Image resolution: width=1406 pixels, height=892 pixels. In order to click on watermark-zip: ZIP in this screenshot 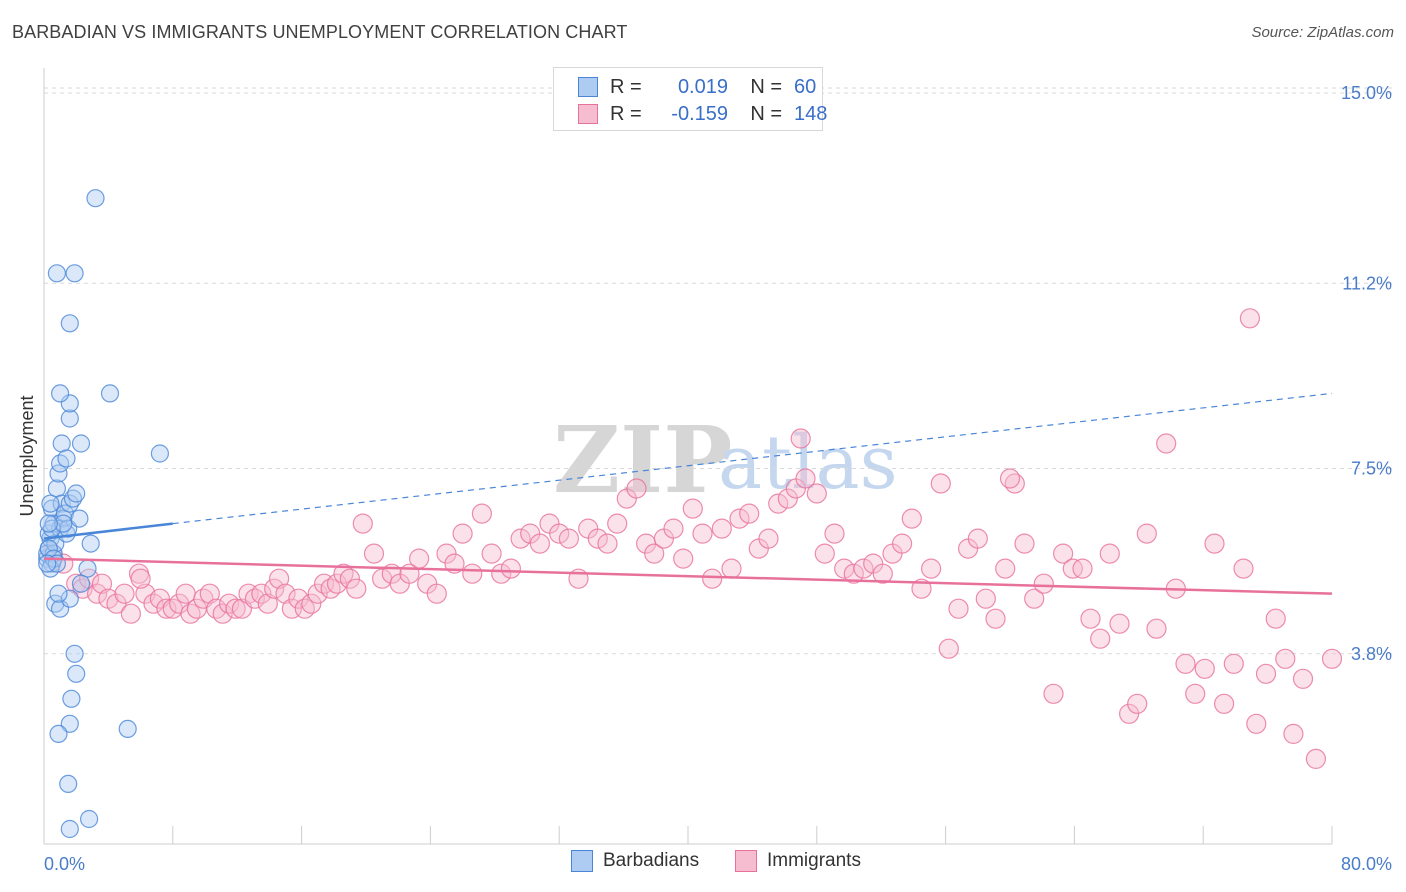, I will do `click(642, 460)`.